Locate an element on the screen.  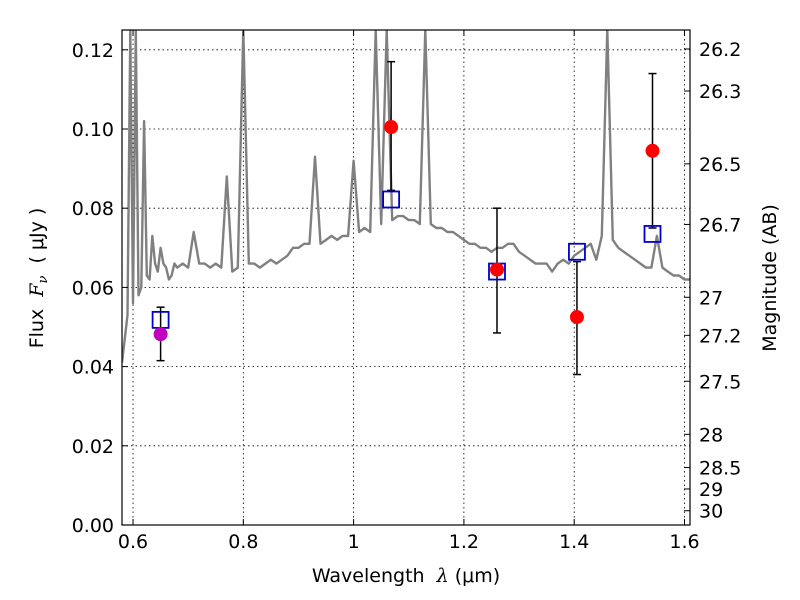
x-axis-title: Wavelength λ (μm) is located at coordinates (406, 576).